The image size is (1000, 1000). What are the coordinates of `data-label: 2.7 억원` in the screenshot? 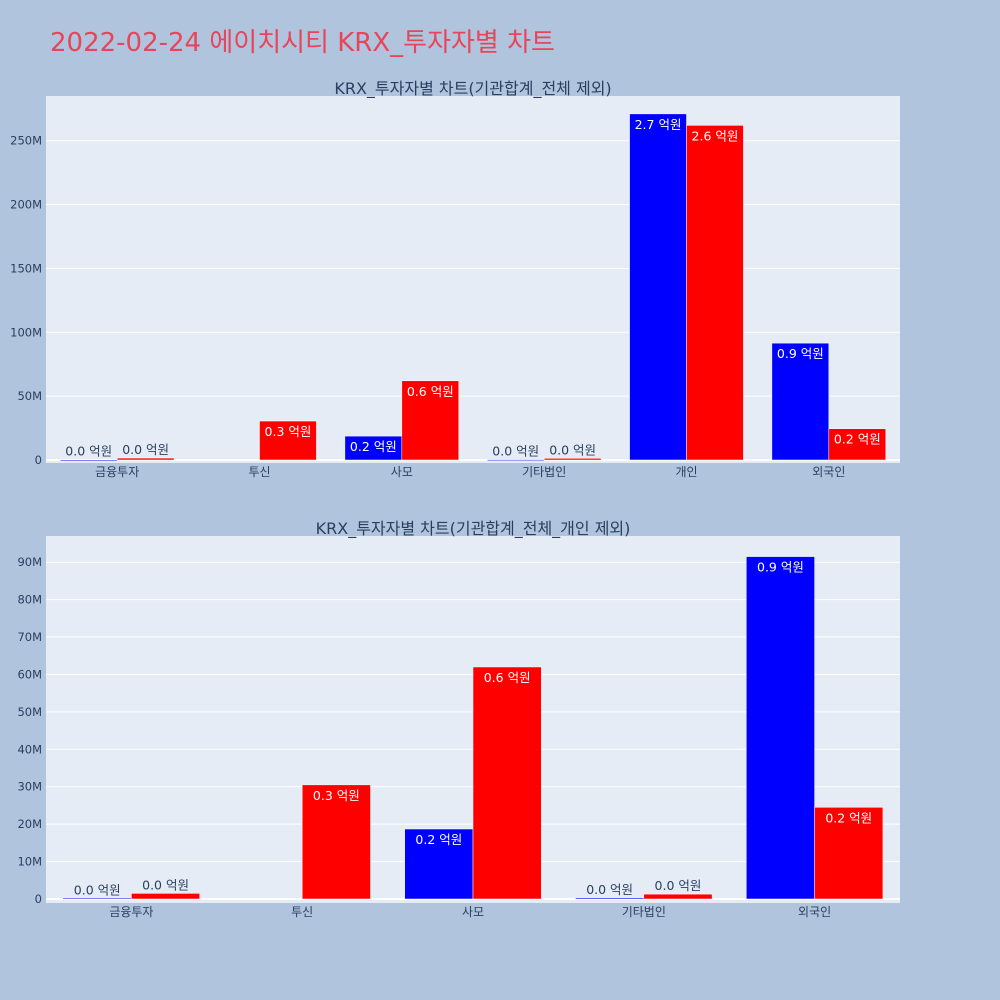 It's located at (658, 124).